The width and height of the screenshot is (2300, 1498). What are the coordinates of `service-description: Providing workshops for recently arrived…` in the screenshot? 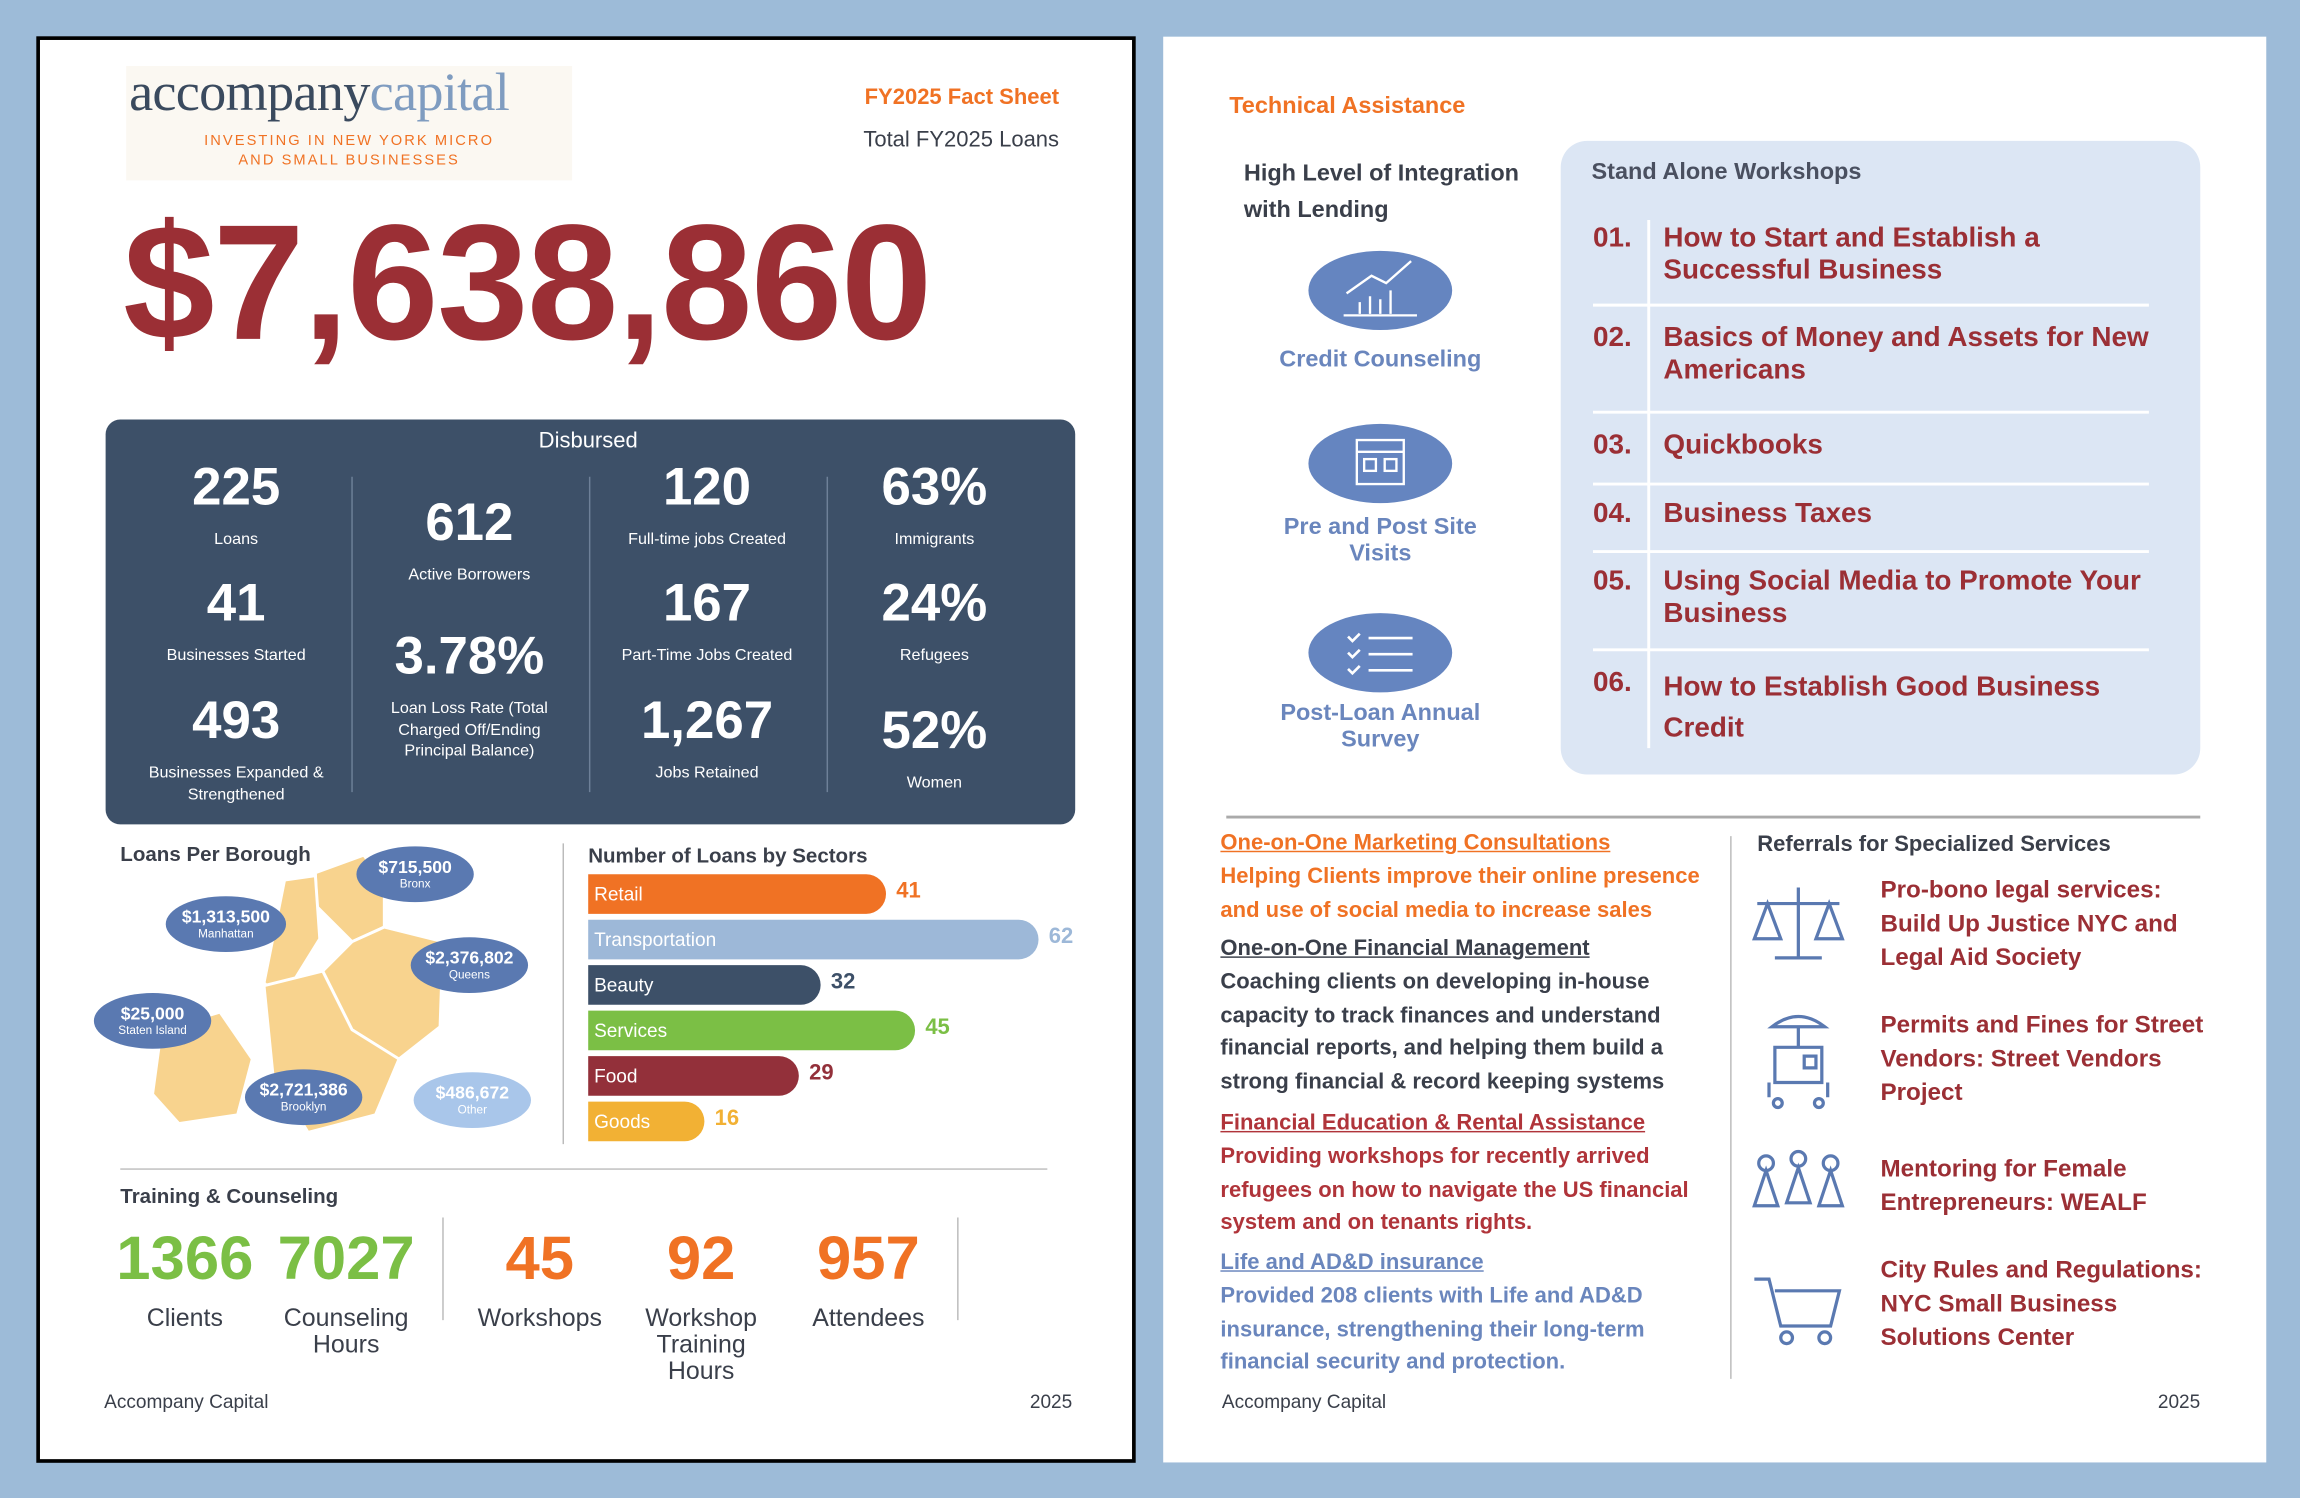 It's located at (1454, 1190).